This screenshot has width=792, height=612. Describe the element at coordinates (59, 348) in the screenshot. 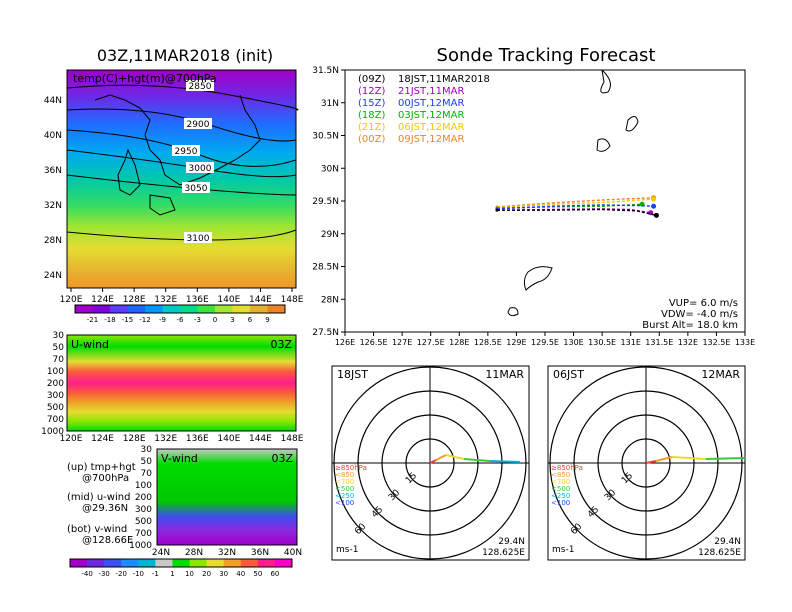

I see `y-tick-label: 50` at that location.